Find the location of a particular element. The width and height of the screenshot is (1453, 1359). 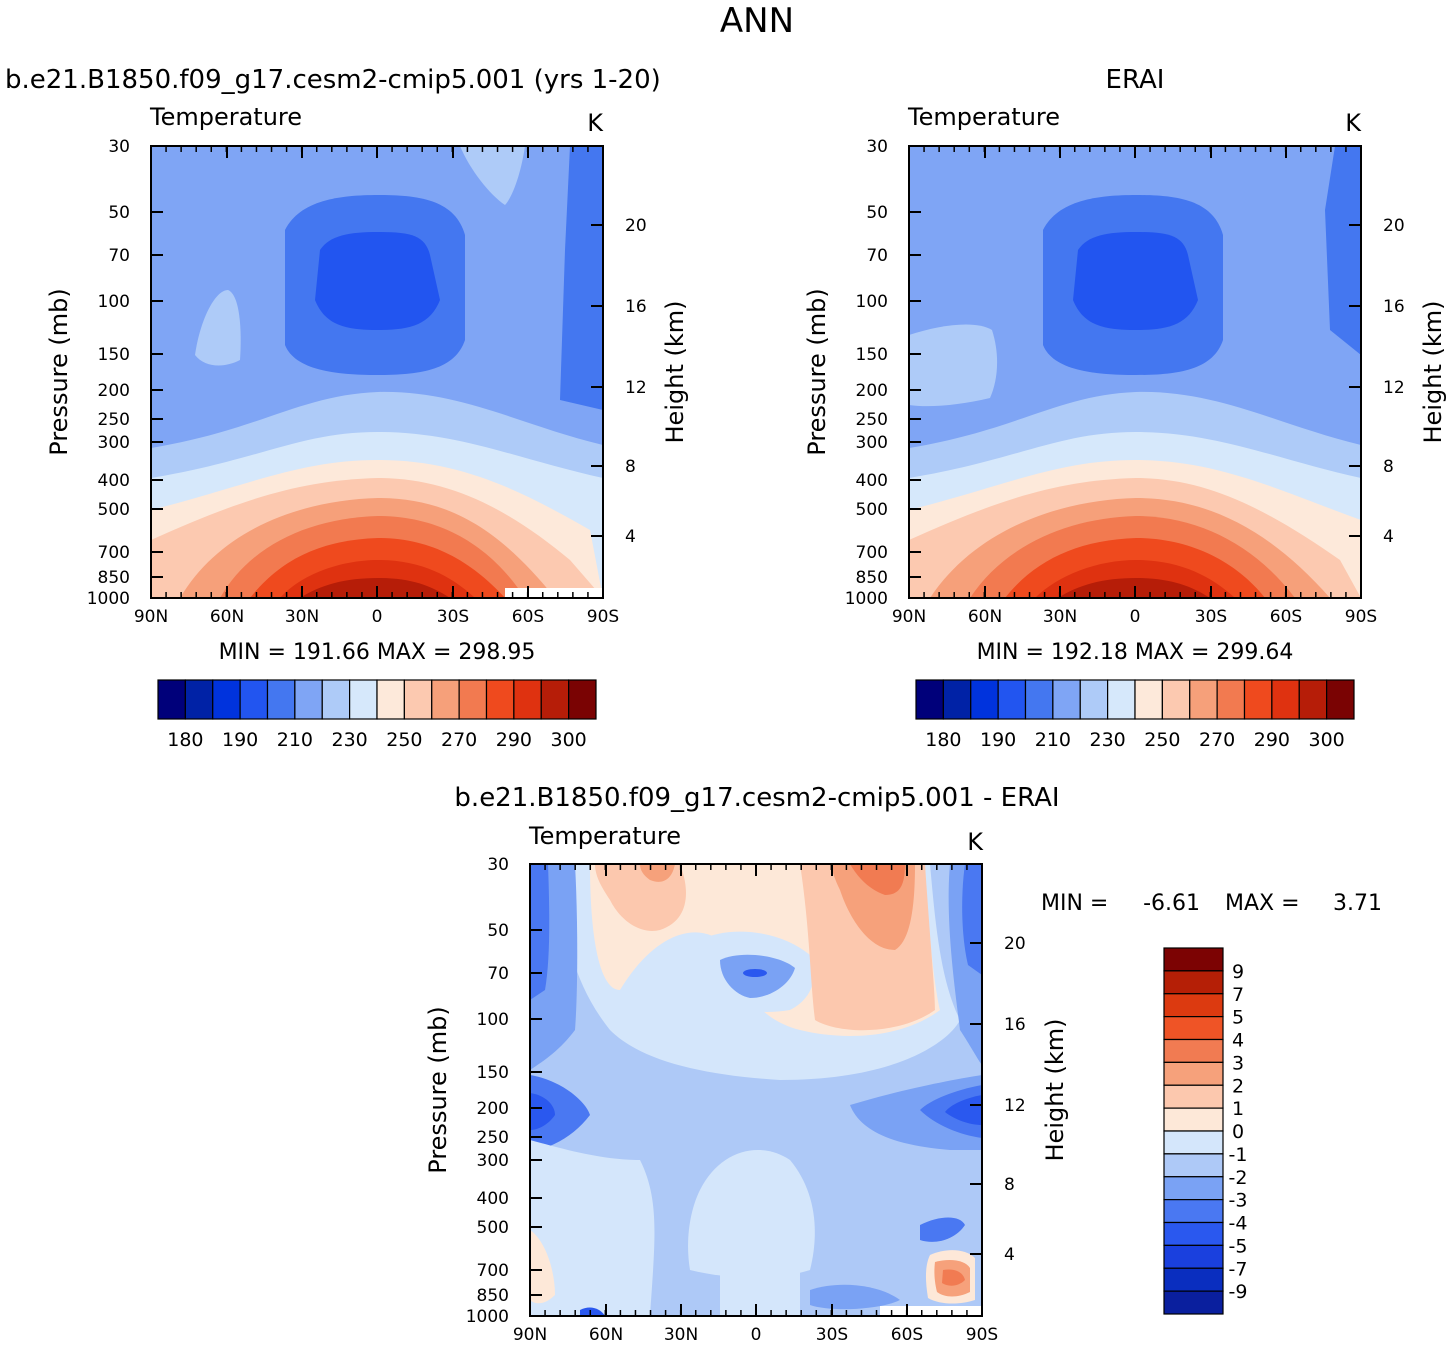

panel-right-ylabel: Pressure (mb) is located at coordinates (817, 371).